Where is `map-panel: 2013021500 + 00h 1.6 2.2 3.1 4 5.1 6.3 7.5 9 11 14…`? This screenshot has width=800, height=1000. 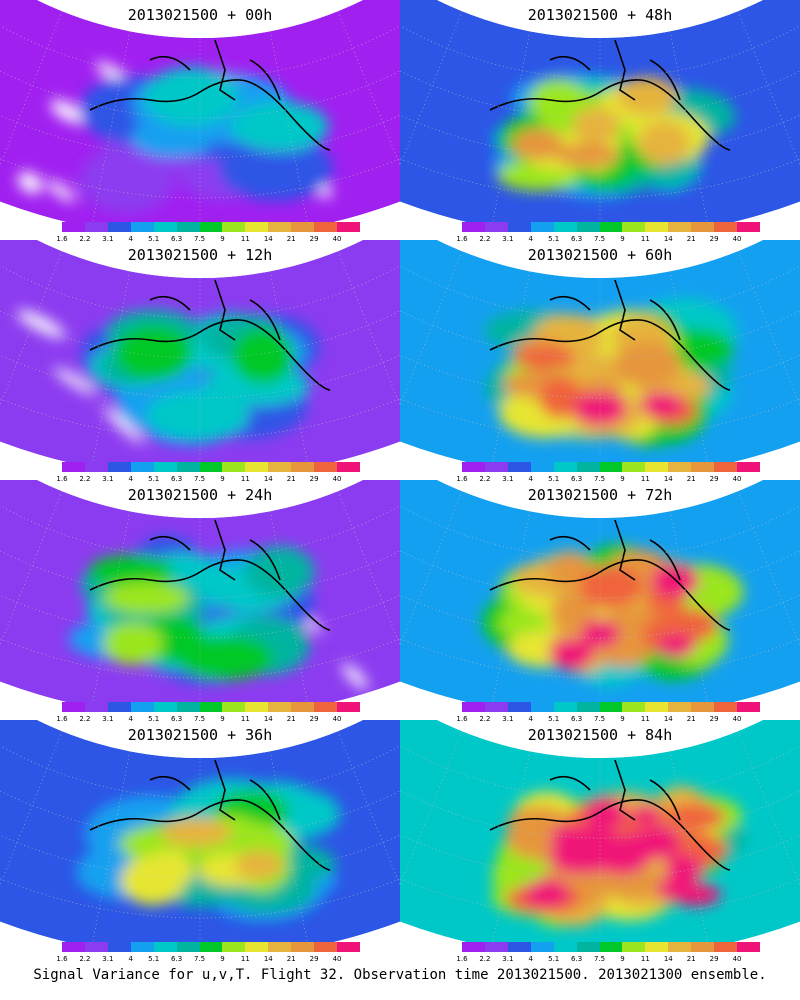 map-panel: 2013021500 + 00h 1.6 2.2 3.1 4 5.1 6.3 7.5 9 11 14… is located at coordinates (200, 125).